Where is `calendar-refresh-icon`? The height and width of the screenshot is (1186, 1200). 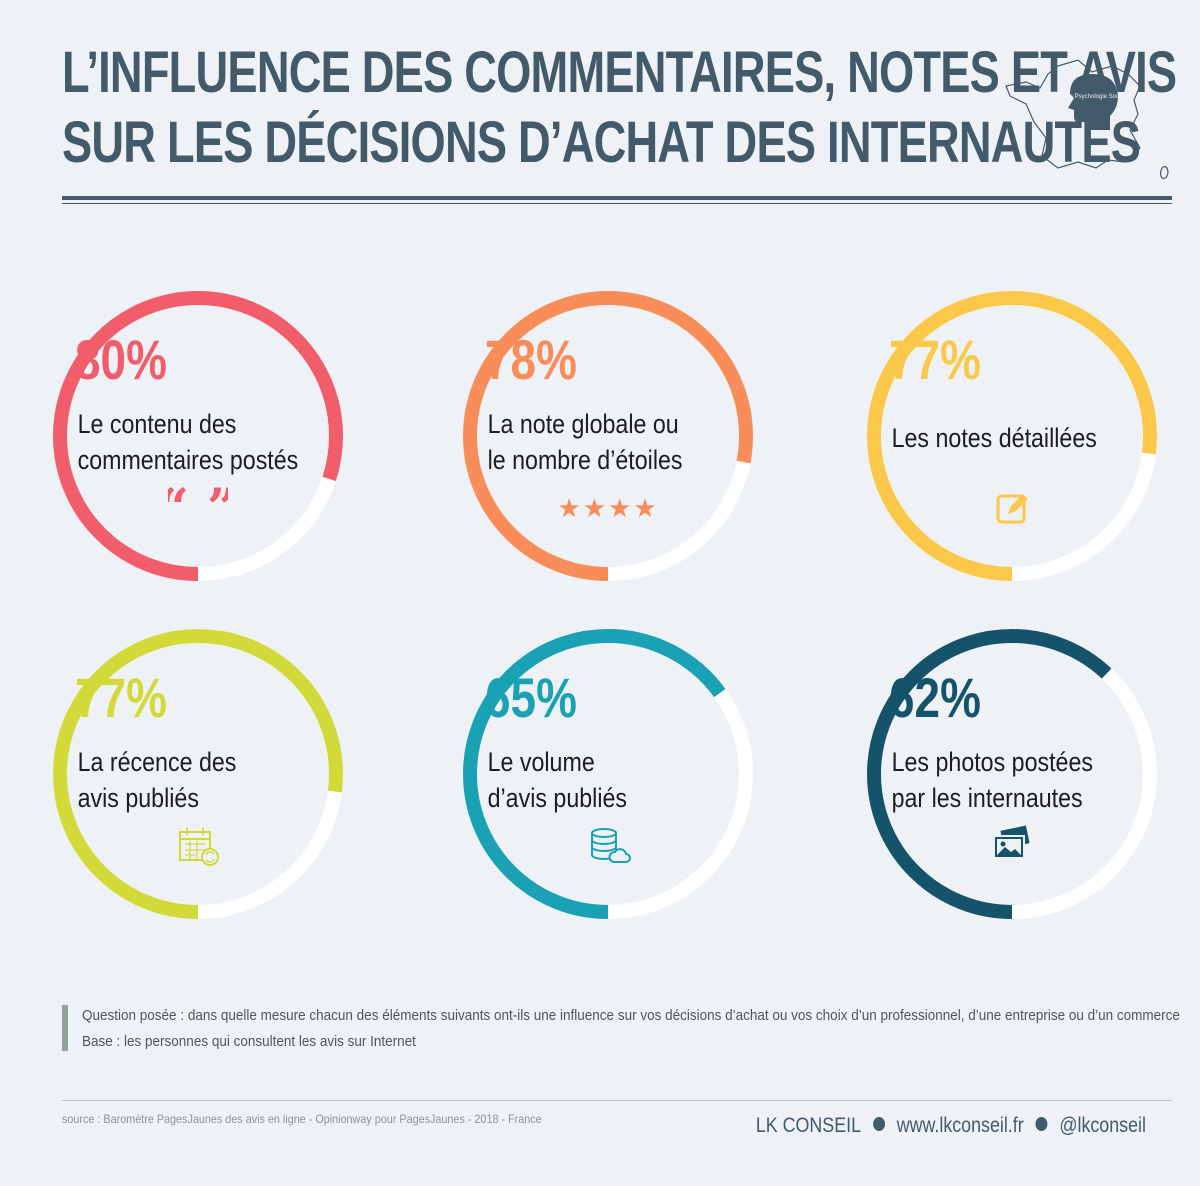 calendar-refresh-icon is located at coordinates (198, 846).